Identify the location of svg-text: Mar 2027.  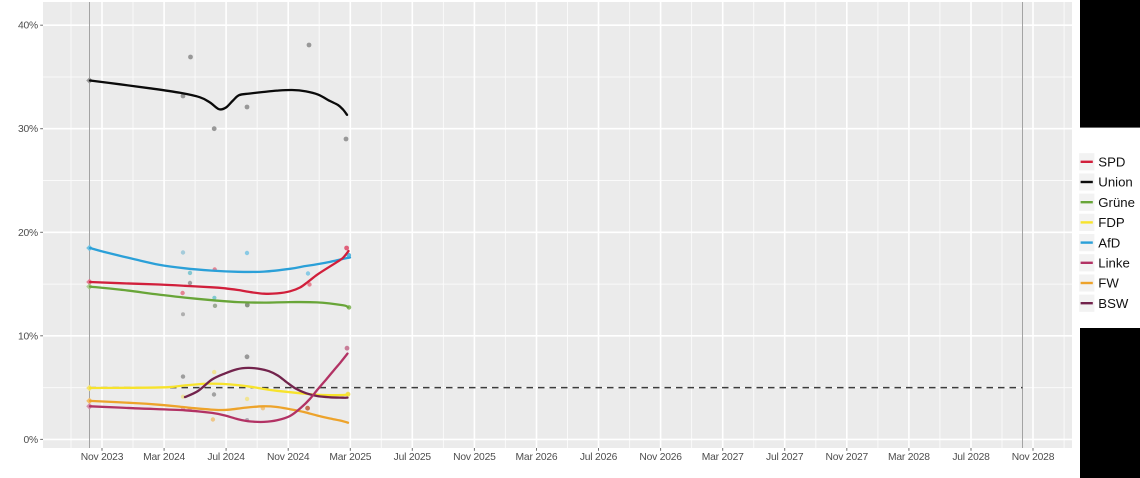
(723, 457).